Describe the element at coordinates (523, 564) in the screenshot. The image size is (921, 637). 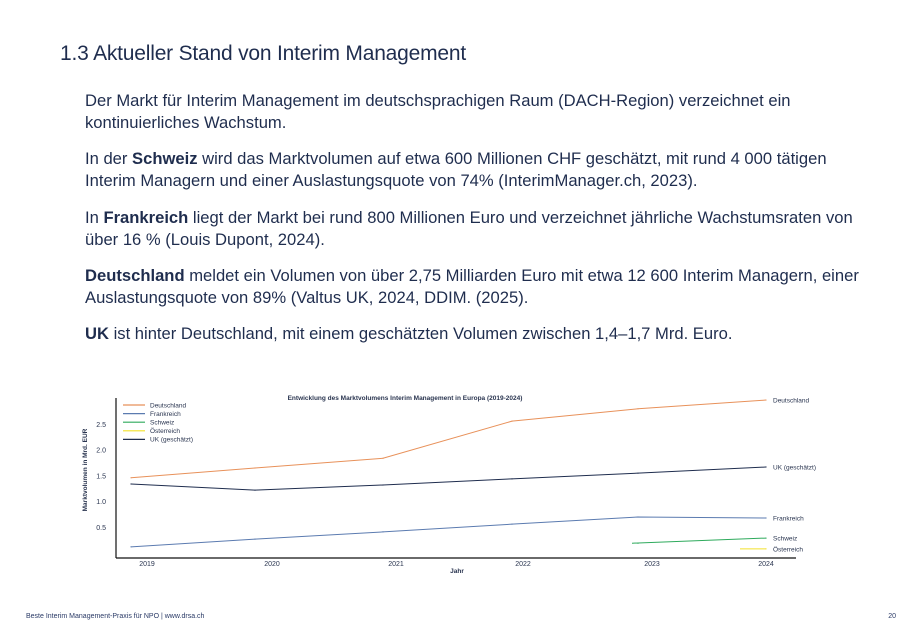
I see `x-tick-label: 2022` at that location.